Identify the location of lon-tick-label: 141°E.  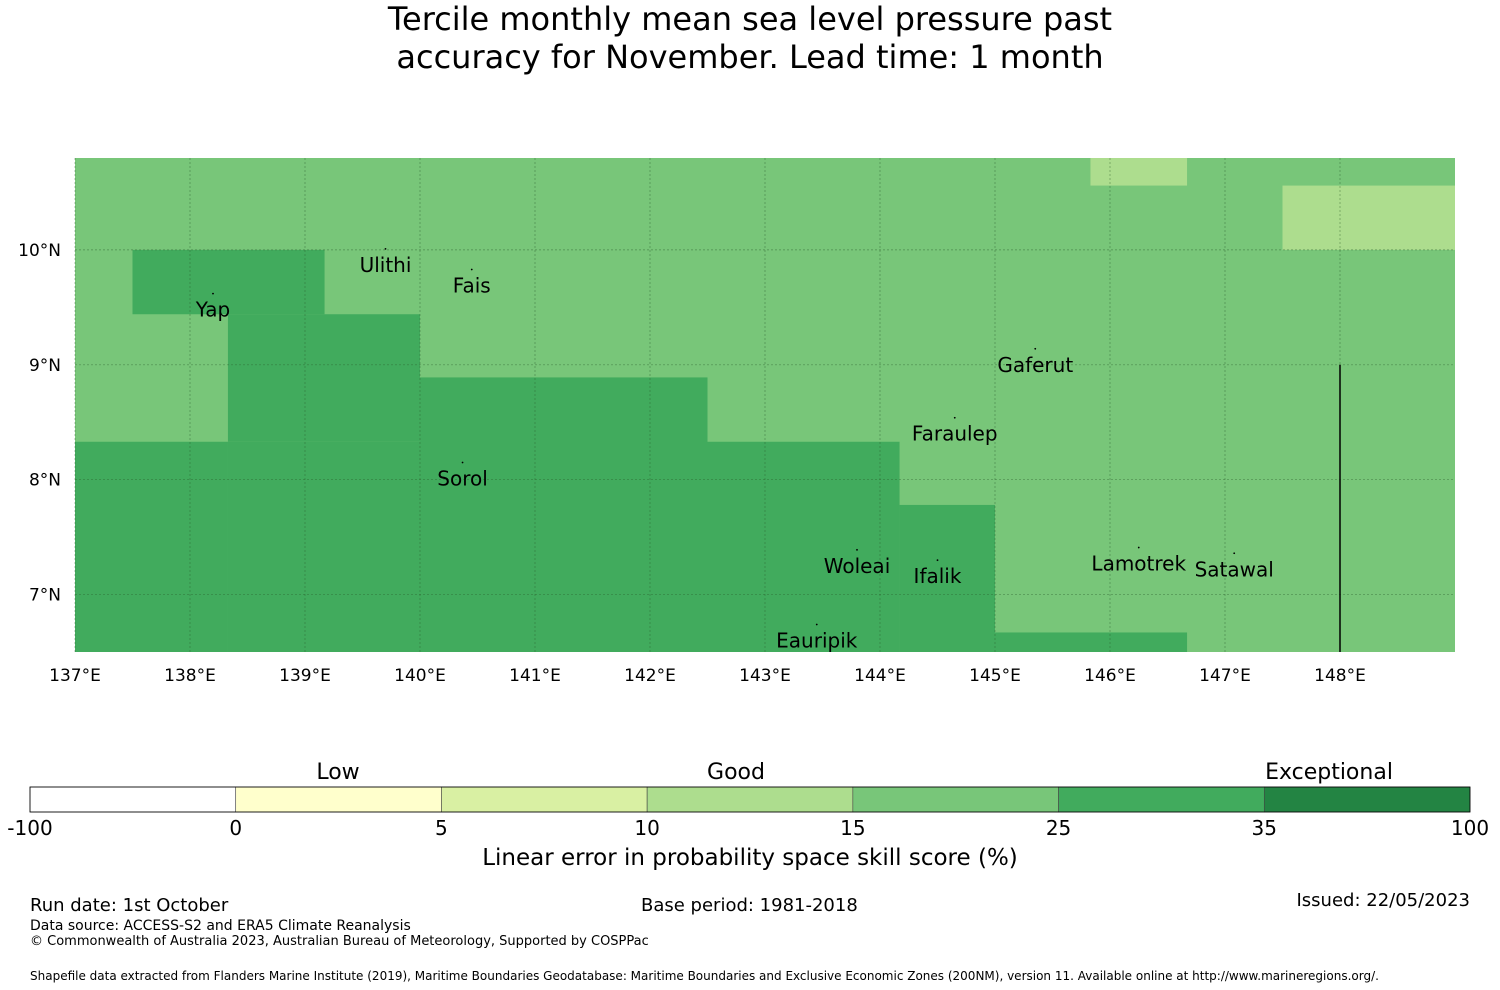
(535, 676).